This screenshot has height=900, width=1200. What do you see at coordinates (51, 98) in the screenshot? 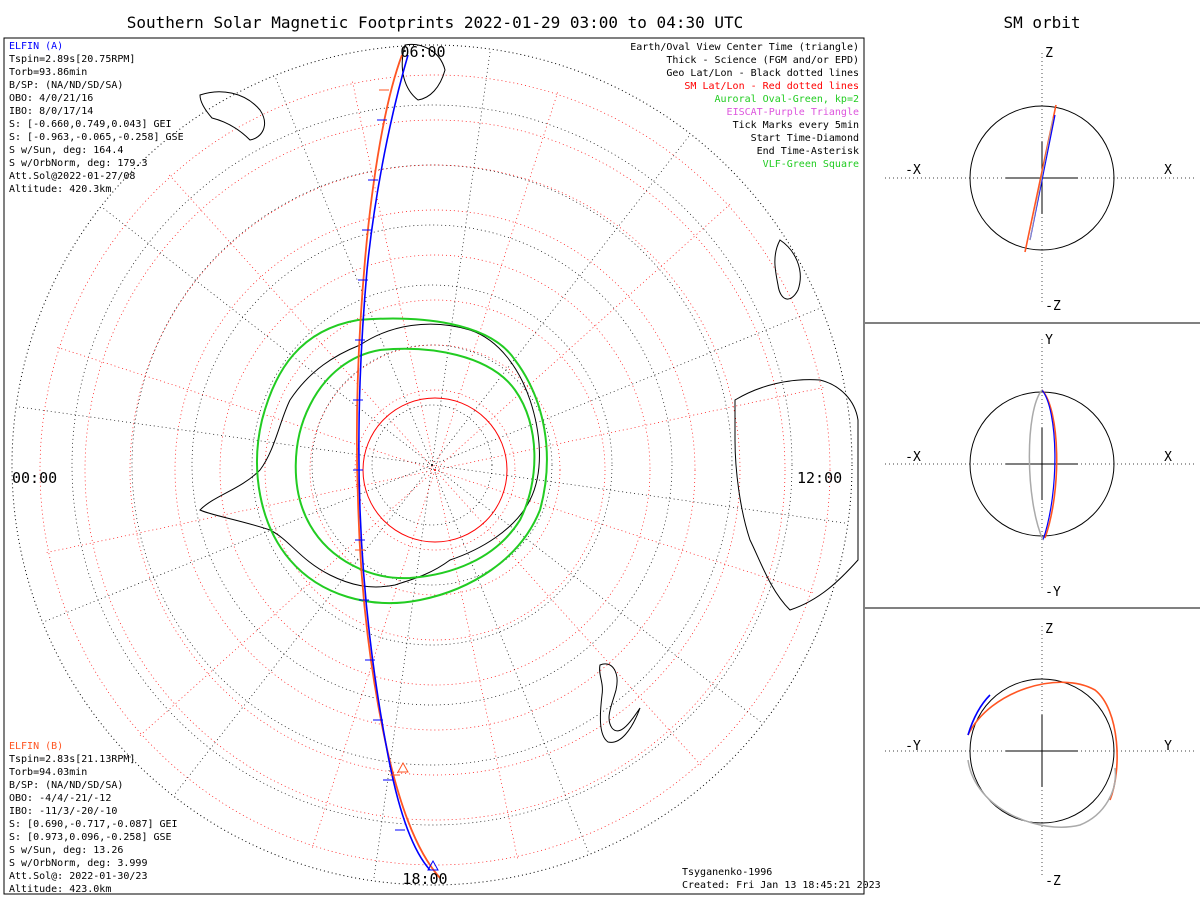
I see `probe-a-line: OBO: 4/0/21/16` at bounding box center [51, 98].